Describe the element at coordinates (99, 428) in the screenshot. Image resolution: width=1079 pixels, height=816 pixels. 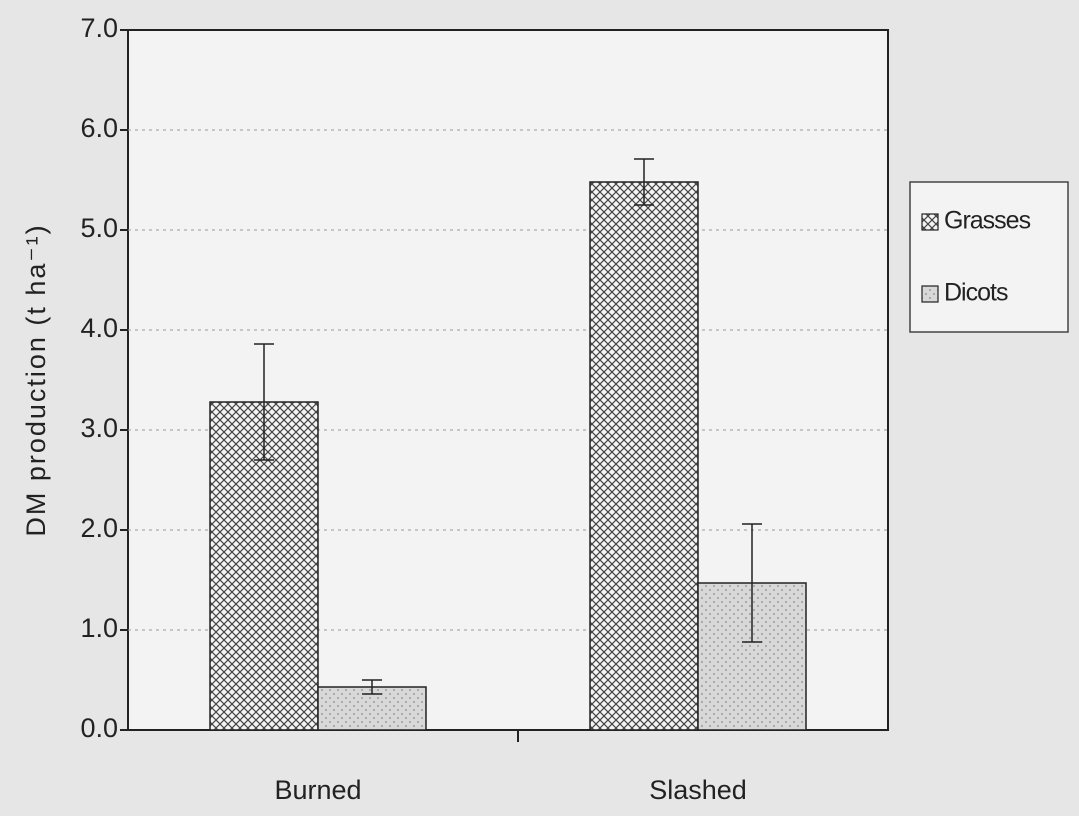
I see `y-tick-label: 3.0` at that location.